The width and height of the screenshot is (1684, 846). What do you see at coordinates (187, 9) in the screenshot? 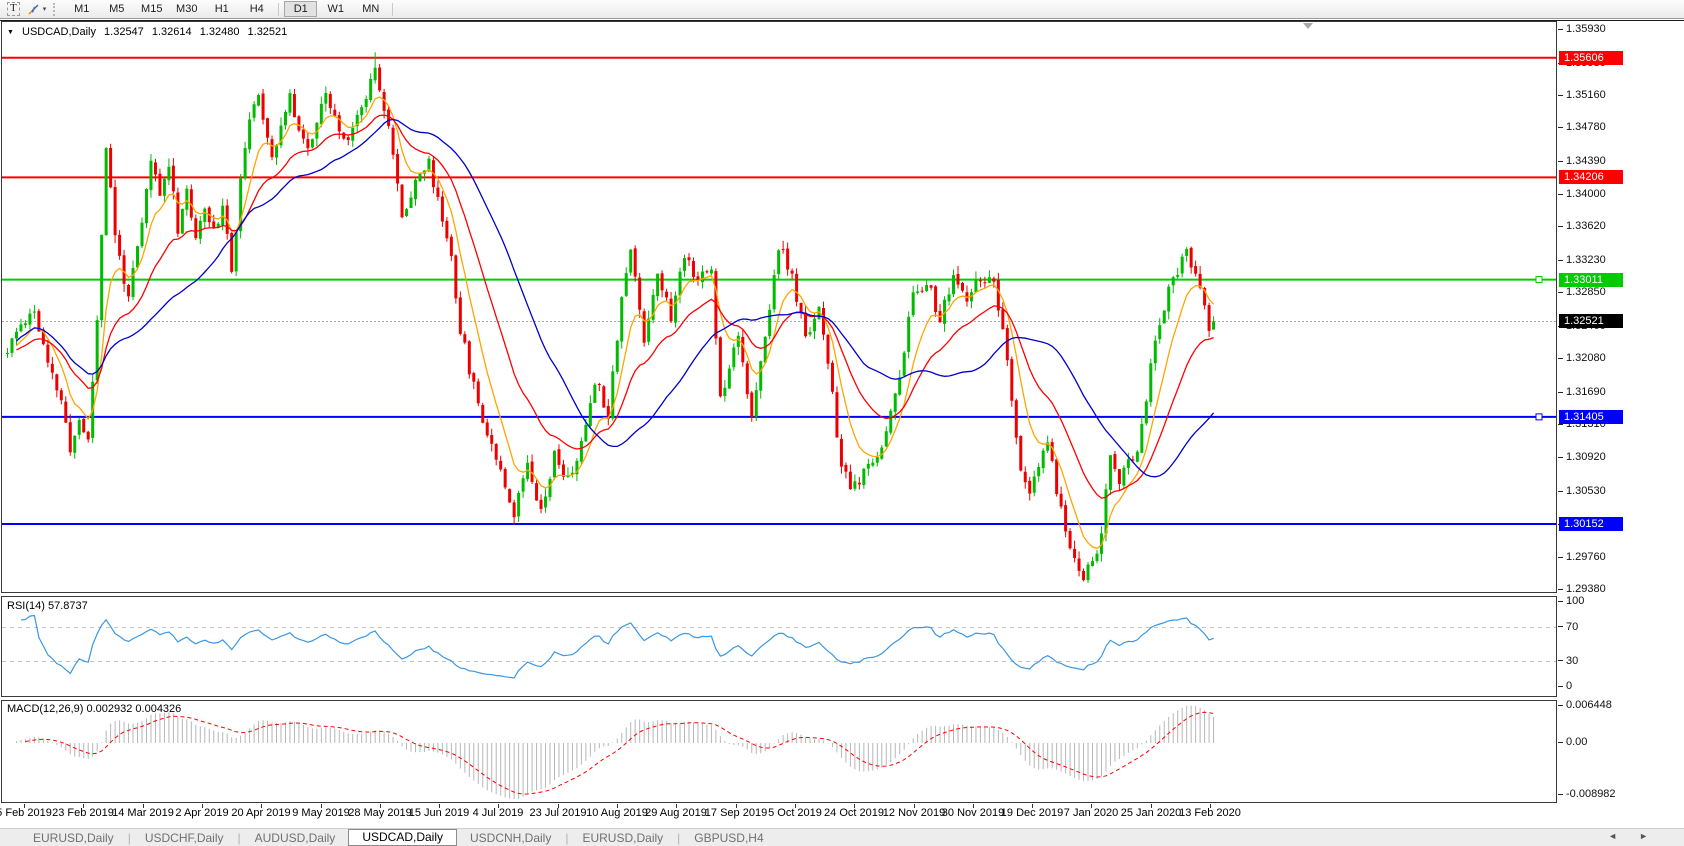
I see `timeframe-button-m30: M30` at bounding box center [187, 9].